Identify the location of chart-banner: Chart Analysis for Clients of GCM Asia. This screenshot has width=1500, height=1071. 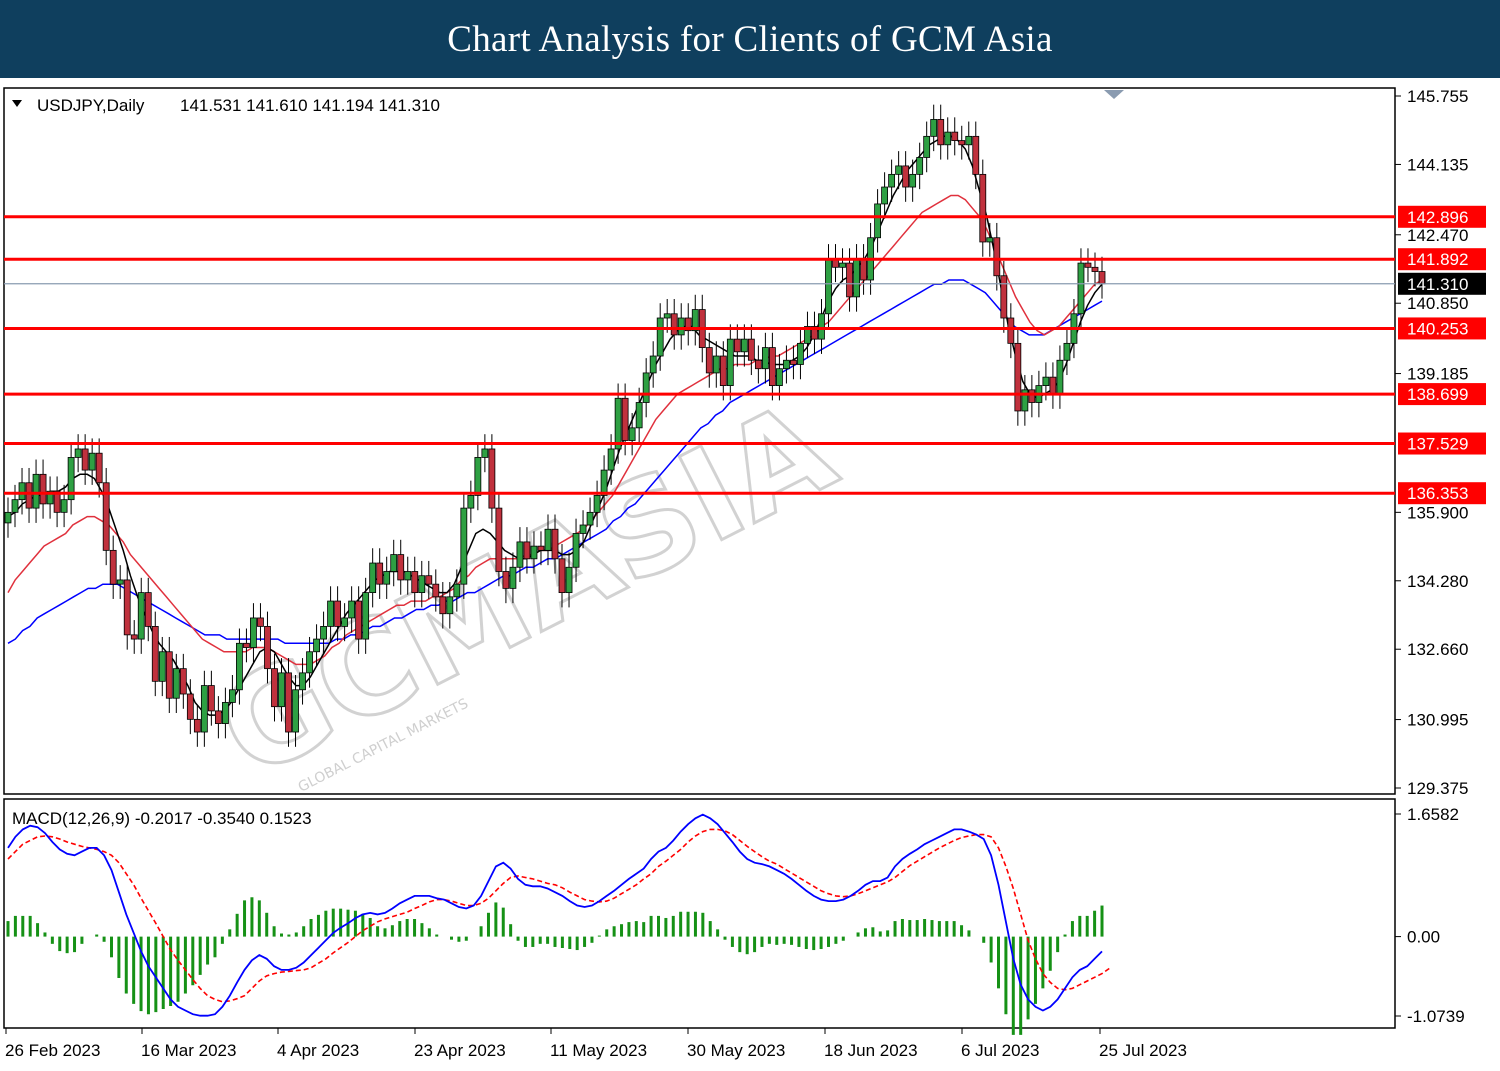
(750, 39).